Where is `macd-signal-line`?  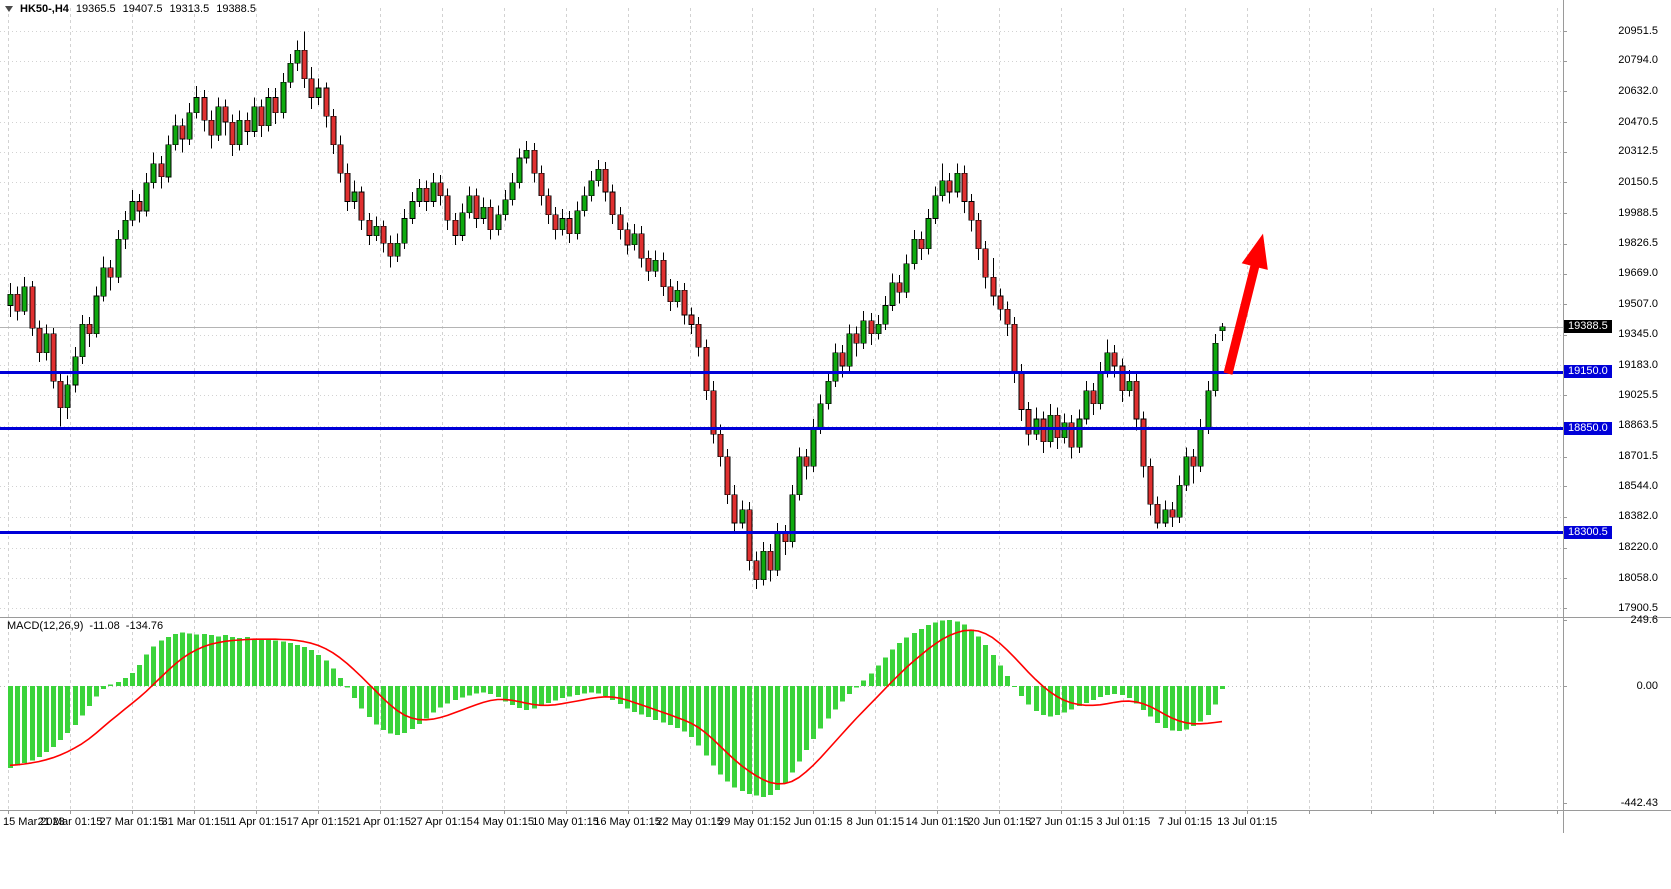
macd-signal-line is located at coordinates (616, 707).